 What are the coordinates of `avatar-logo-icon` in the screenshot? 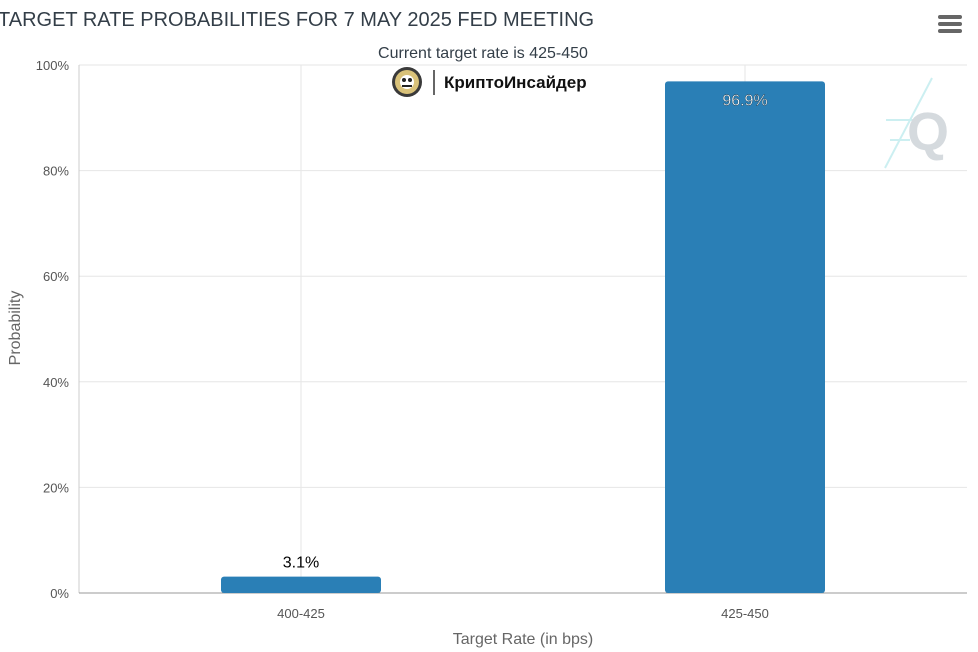 It's located at (407, 82).